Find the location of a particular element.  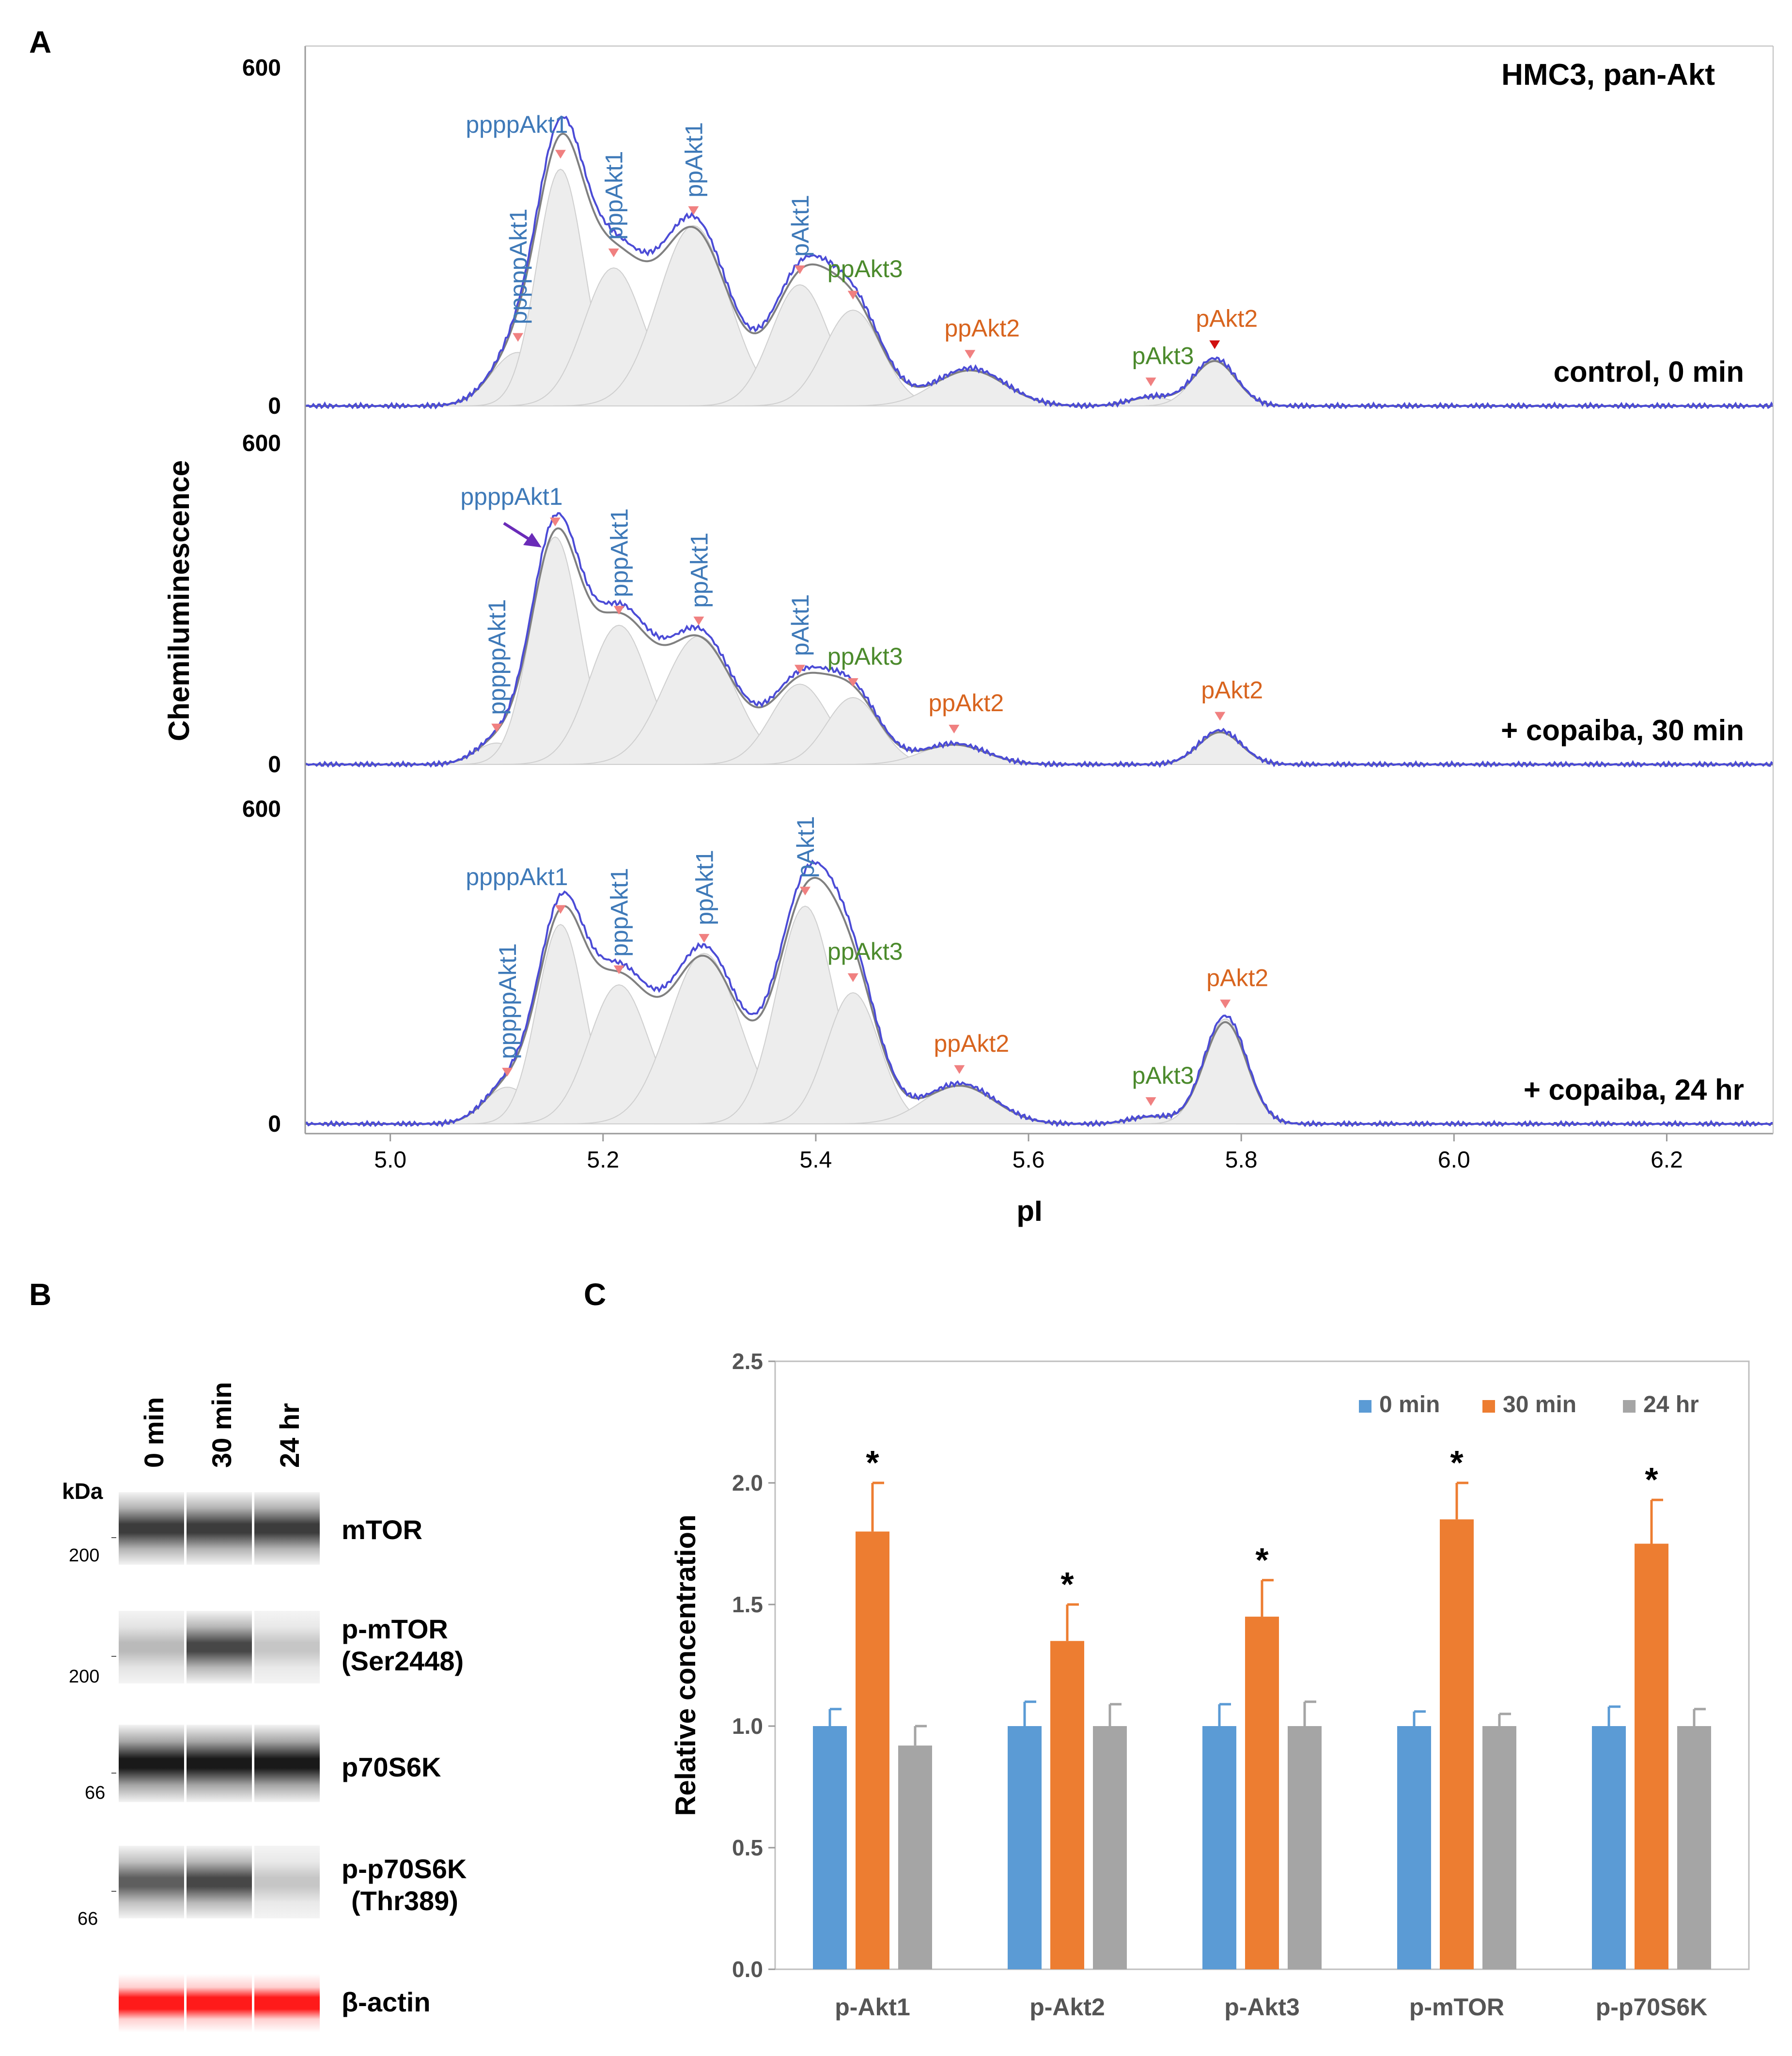

chart-a-subplot-name: control, 0 min is located at coordinates (1649, 372).